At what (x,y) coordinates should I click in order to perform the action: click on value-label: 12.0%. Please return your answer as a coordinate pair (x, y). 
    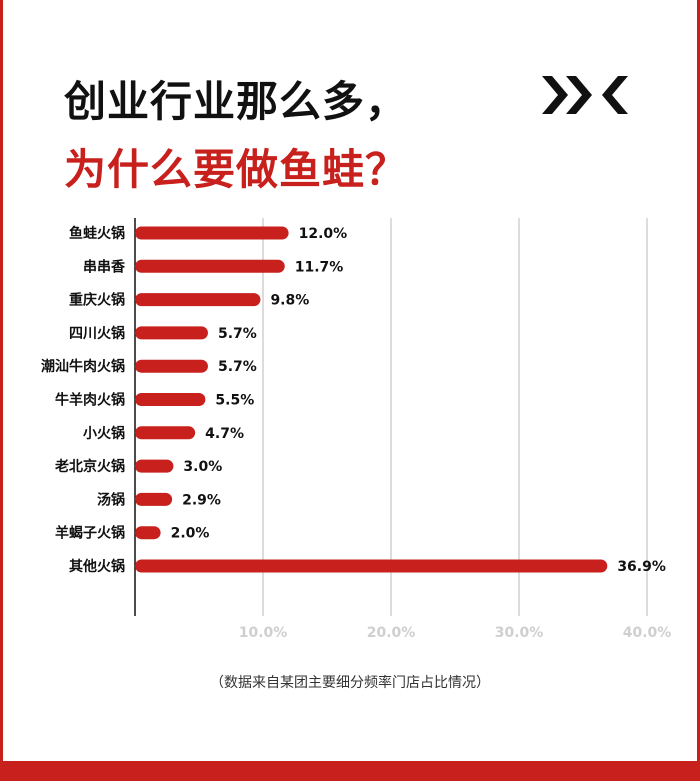
    Looking at the image, I should click on (323, 234).